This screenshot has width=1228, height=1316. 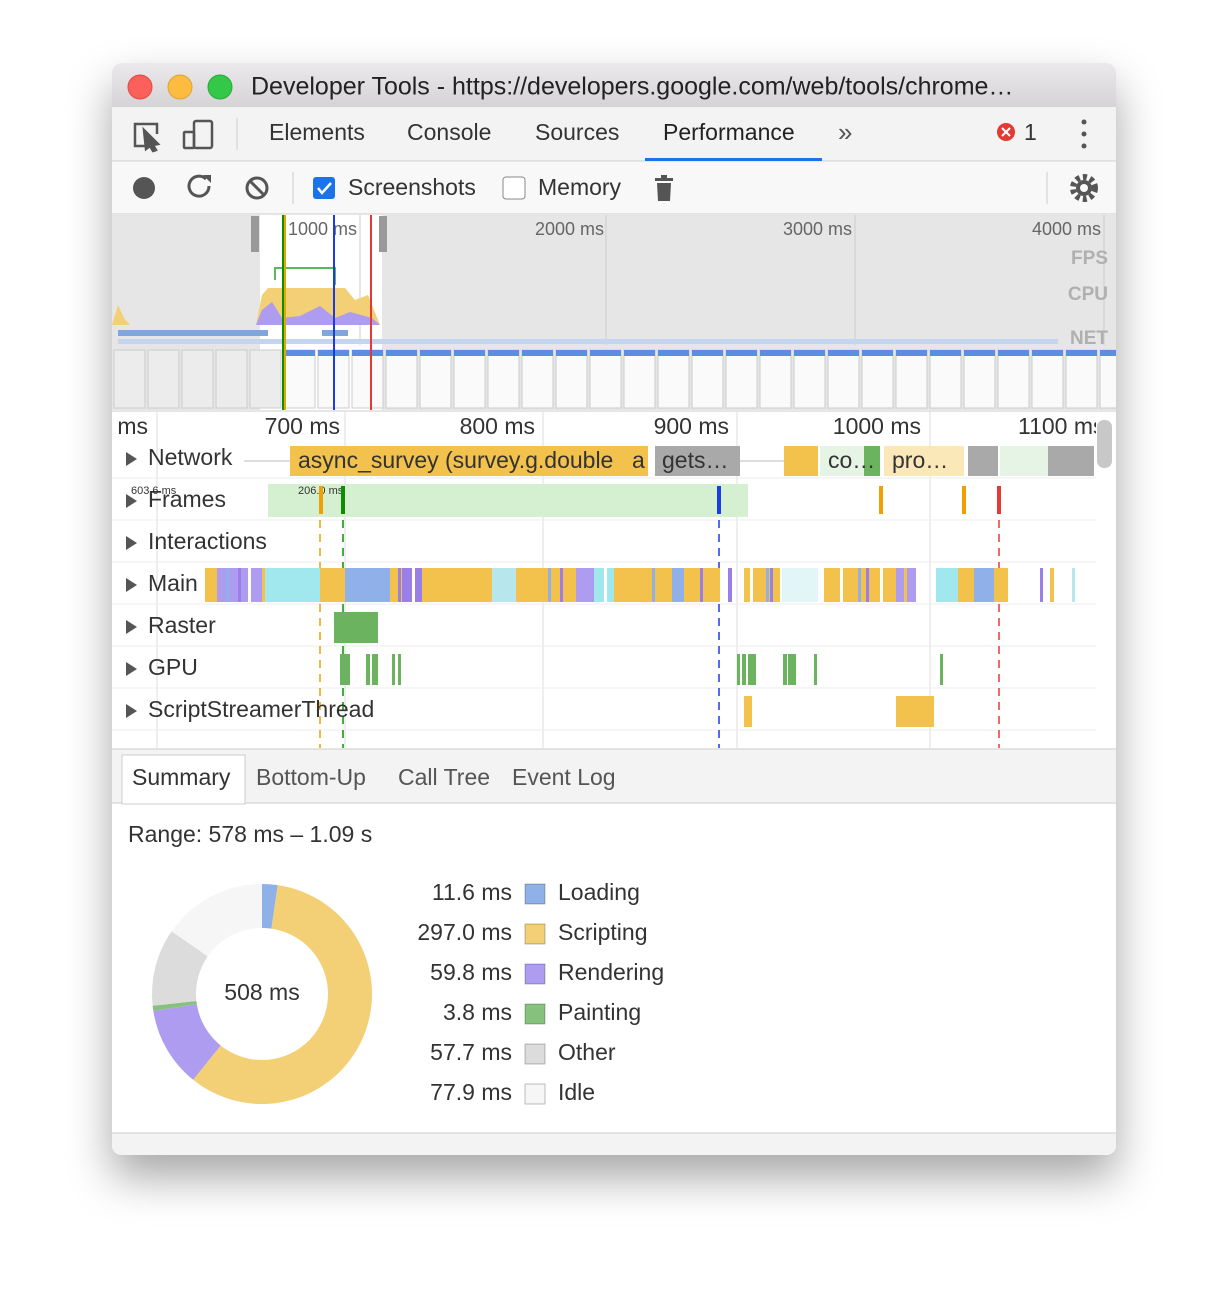 I want to click on memory-checkbox, so click(x=514, y=188).